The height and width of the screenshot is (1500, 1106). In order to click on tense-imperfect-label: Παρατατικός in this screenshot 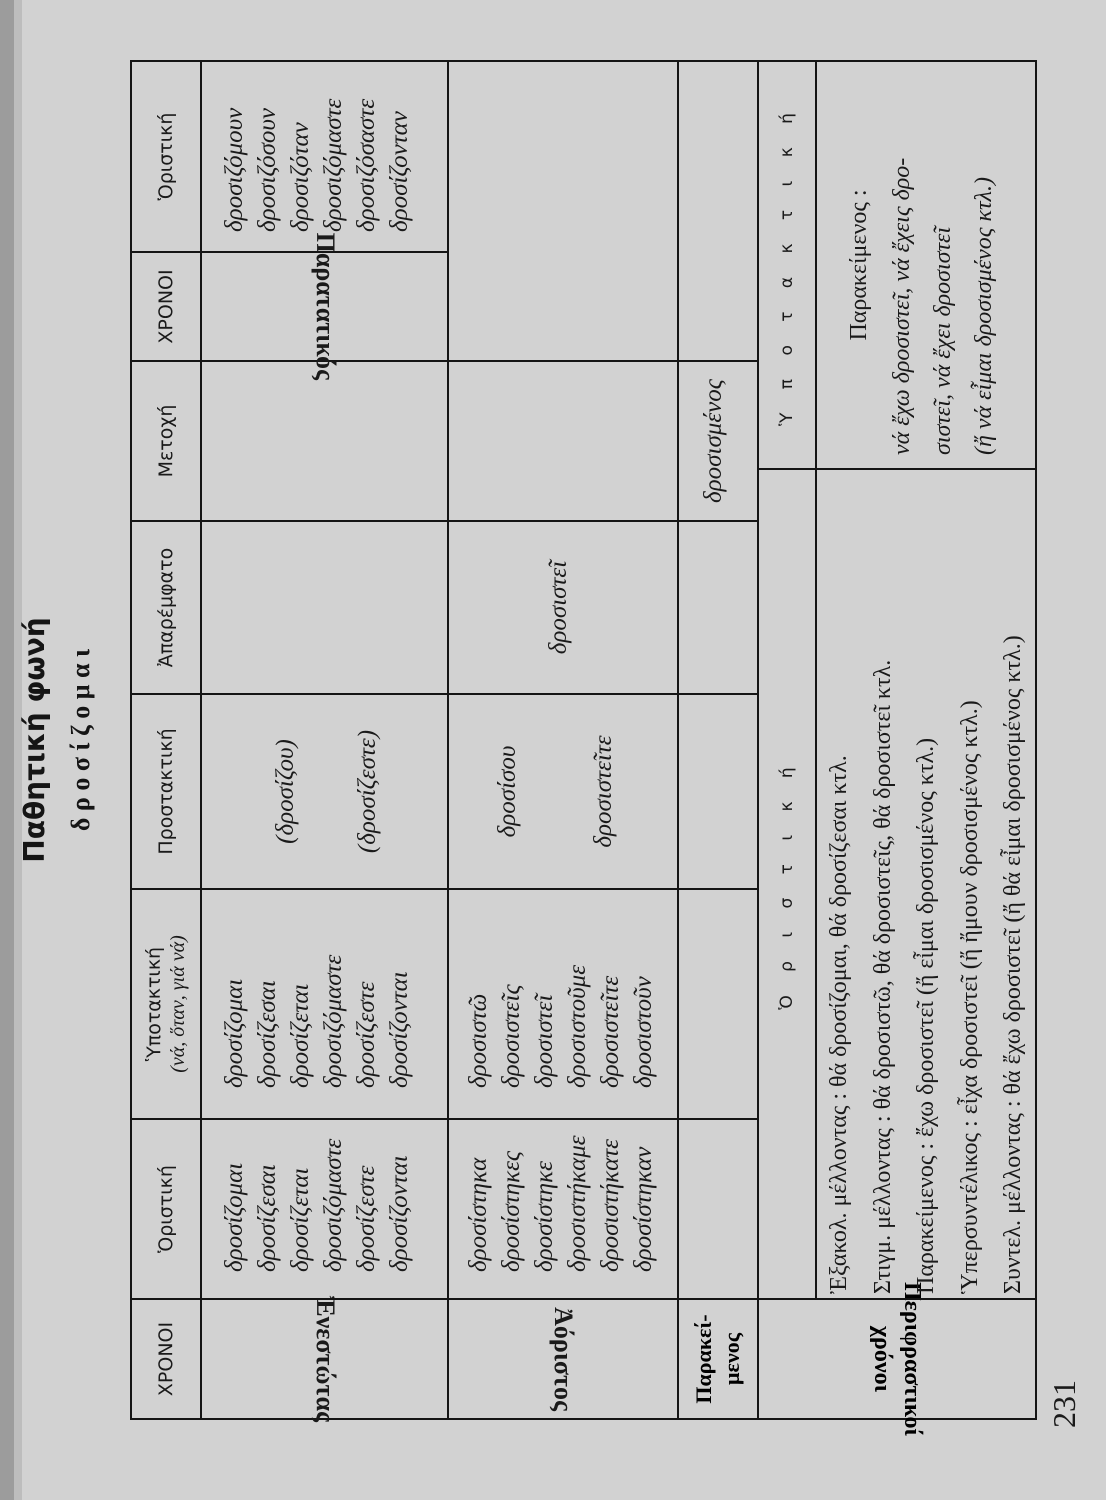, I will do `click(325, 306)`.